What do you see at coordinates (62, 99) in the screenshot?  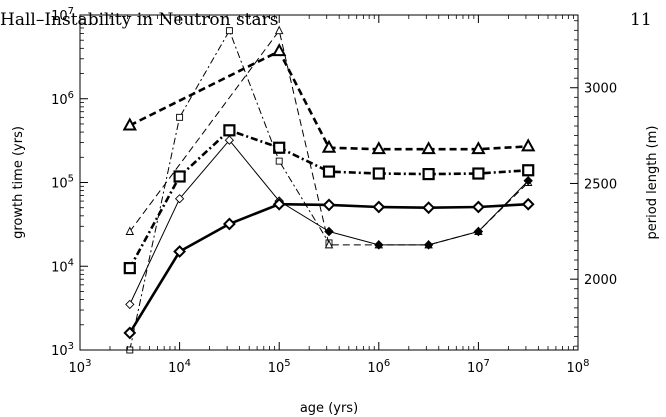 I see `y-left-tick-label: 10⁶` at bounding box center [62, 99].